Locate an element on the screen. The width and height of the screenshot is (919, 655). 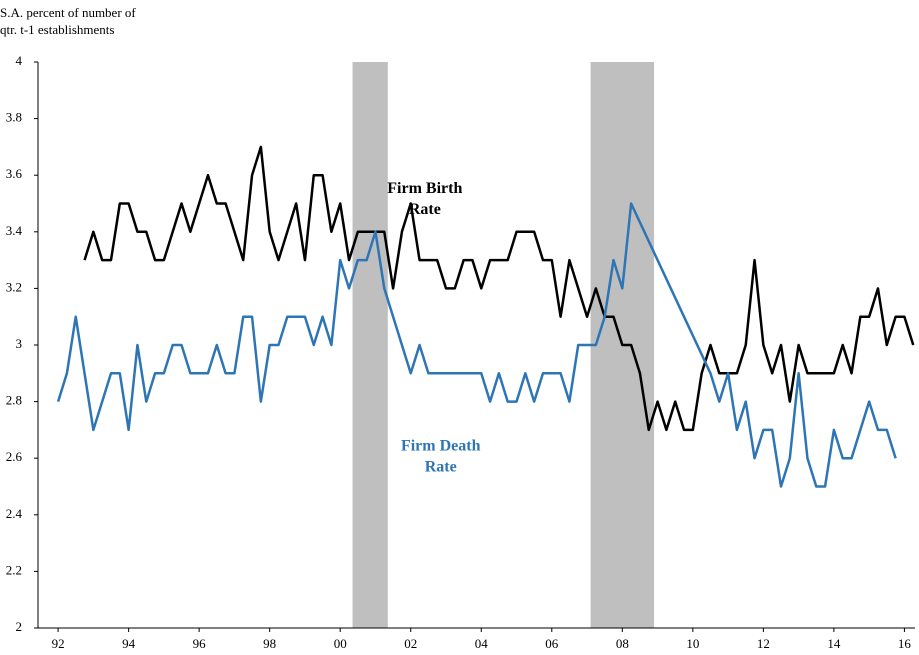
y-tick-label: 3.8 is located at coordinates (14, 117).